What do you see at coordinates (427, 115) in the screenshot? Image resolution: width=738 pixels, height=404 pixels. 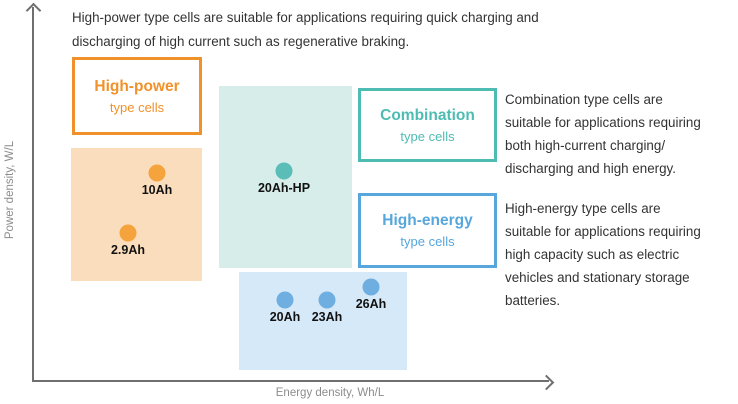 I see `legend-title: Combination` at bounding box center [427, 115].